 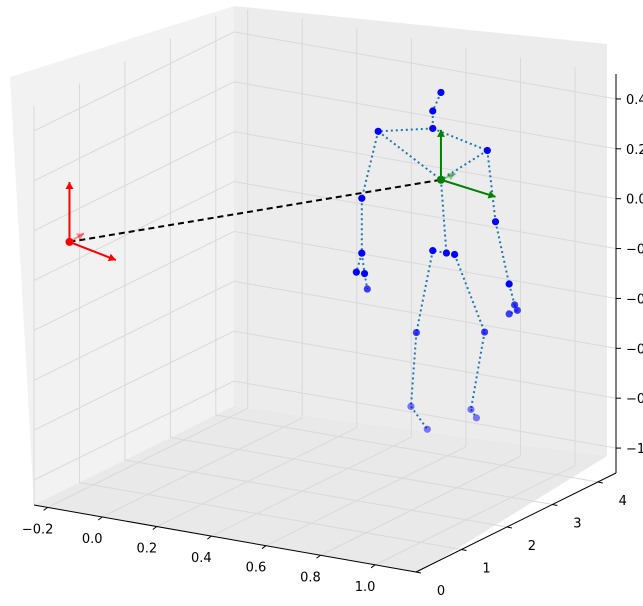 What do you see at coordinates (146, 549) in the screenshot?
I see `x-tick-label: 0.2` at bounding box center [146, 549].